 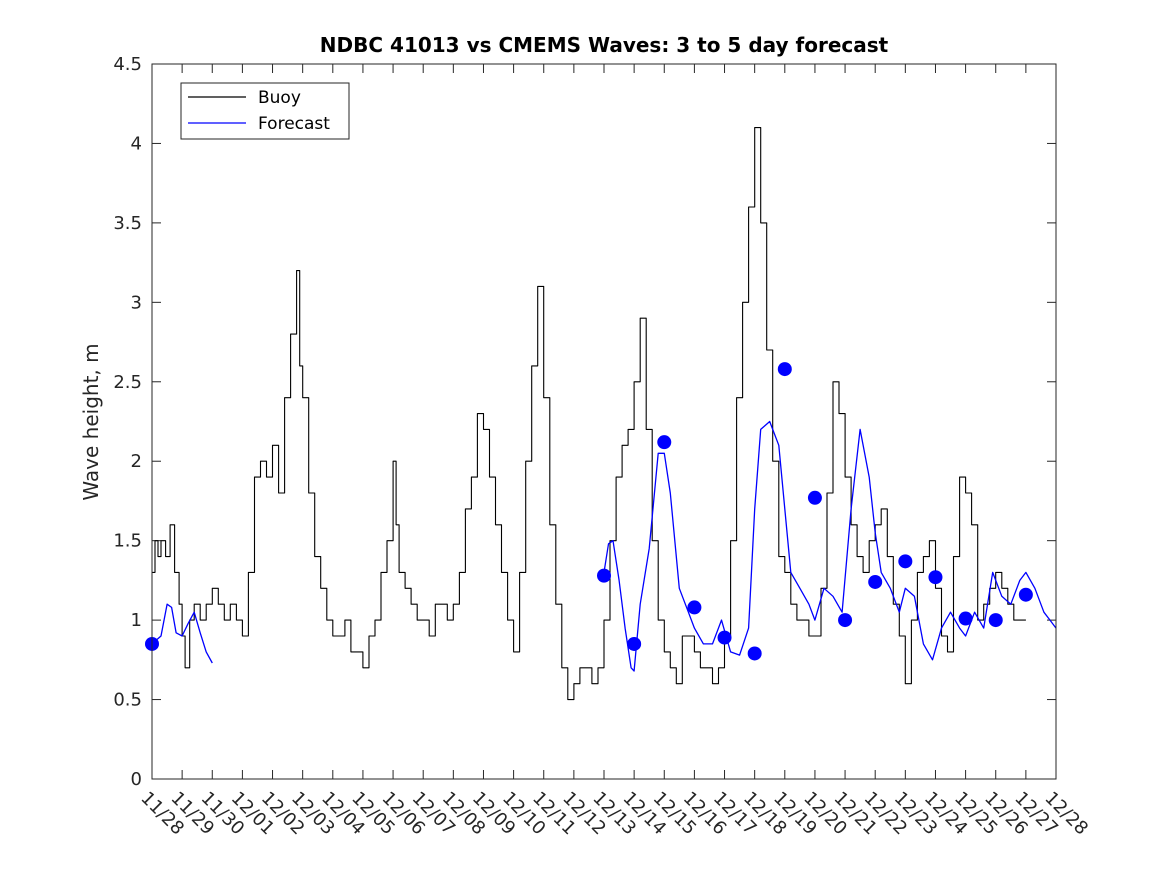 I want to click on y-tick-label: 3, so click(x=136, y=302).